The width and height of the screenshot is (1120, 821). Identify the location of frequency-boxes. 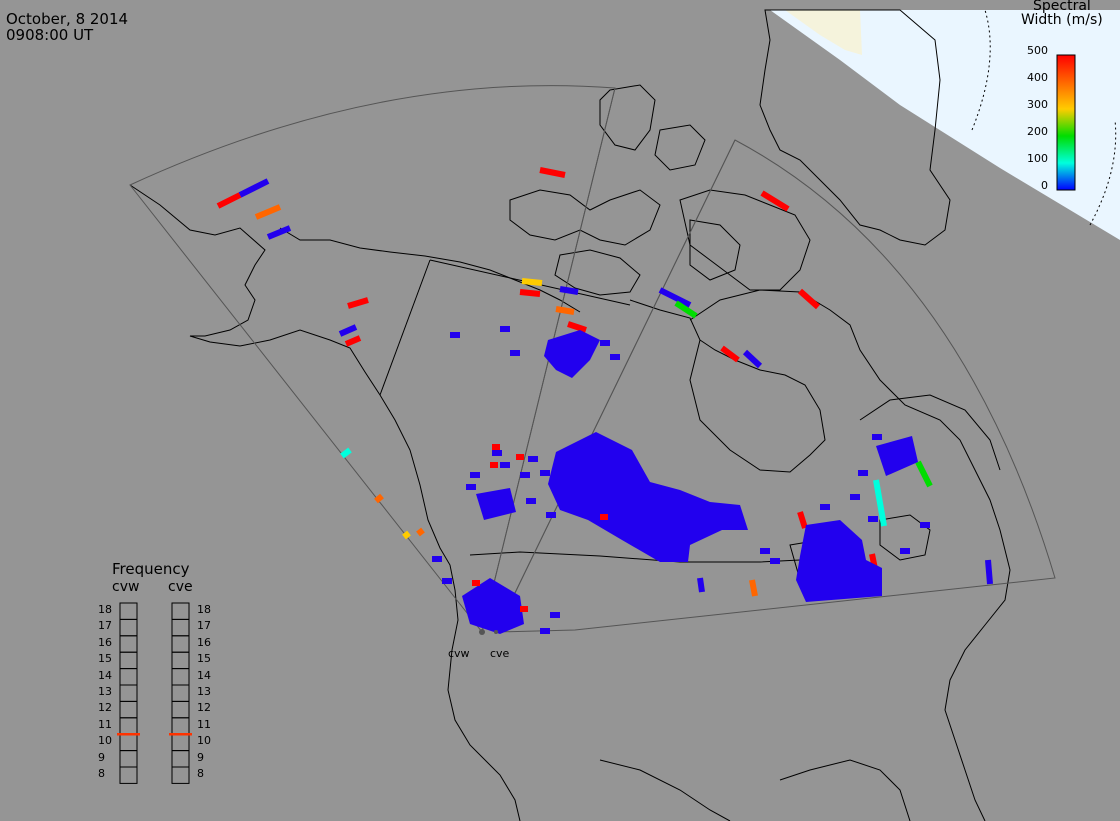
(154, 693).